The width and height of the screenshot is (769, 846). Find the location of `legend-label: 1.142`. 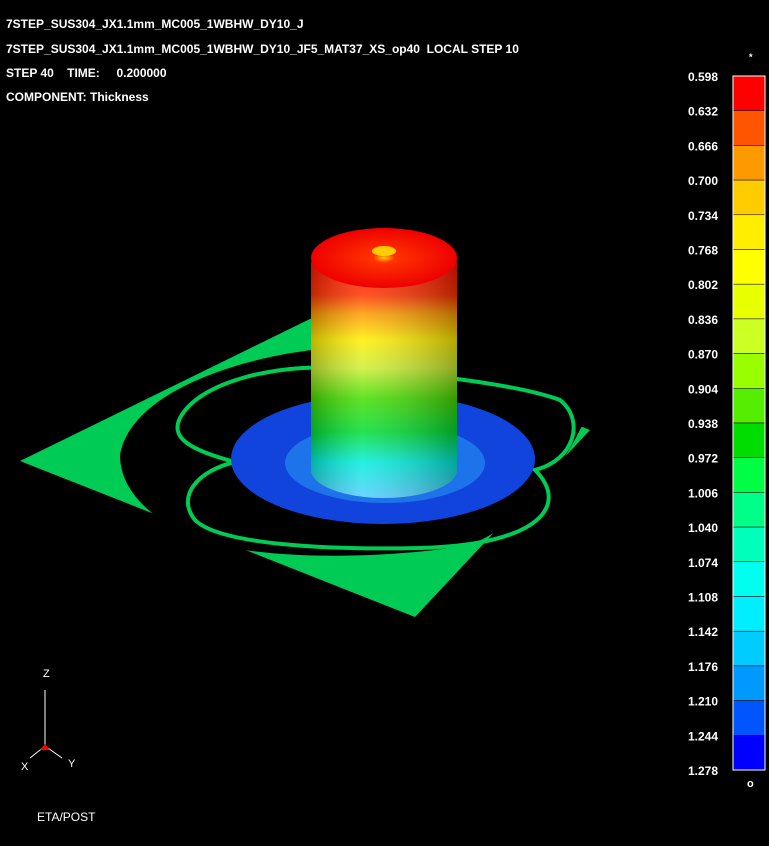

legend-label: 1.142 is located at coordinates (703, 632).